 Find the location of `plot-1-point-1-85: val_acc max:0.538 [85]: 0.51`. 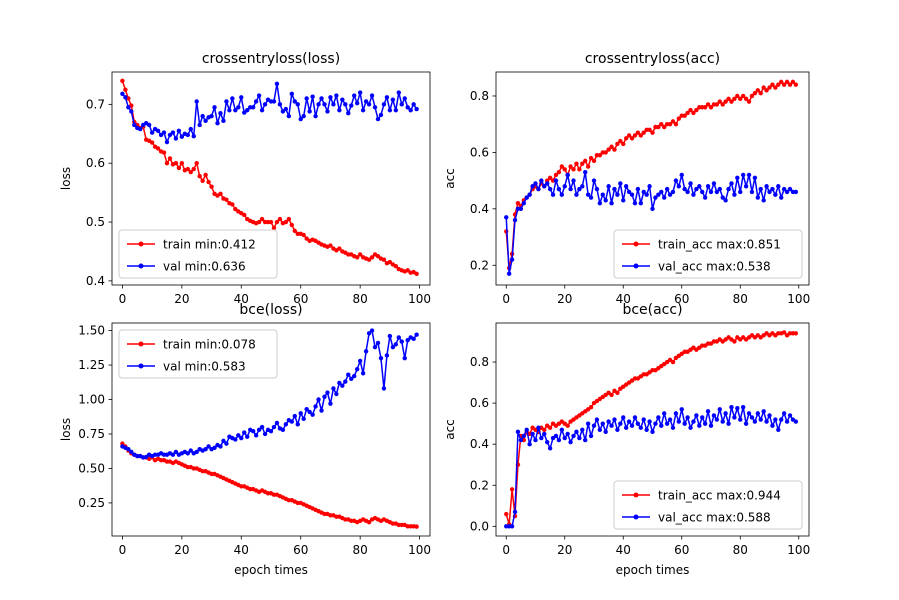

plot-1-point-1-85: val_acc max:0.538 [85]: 0.51 is located at coordinates (755, 177).